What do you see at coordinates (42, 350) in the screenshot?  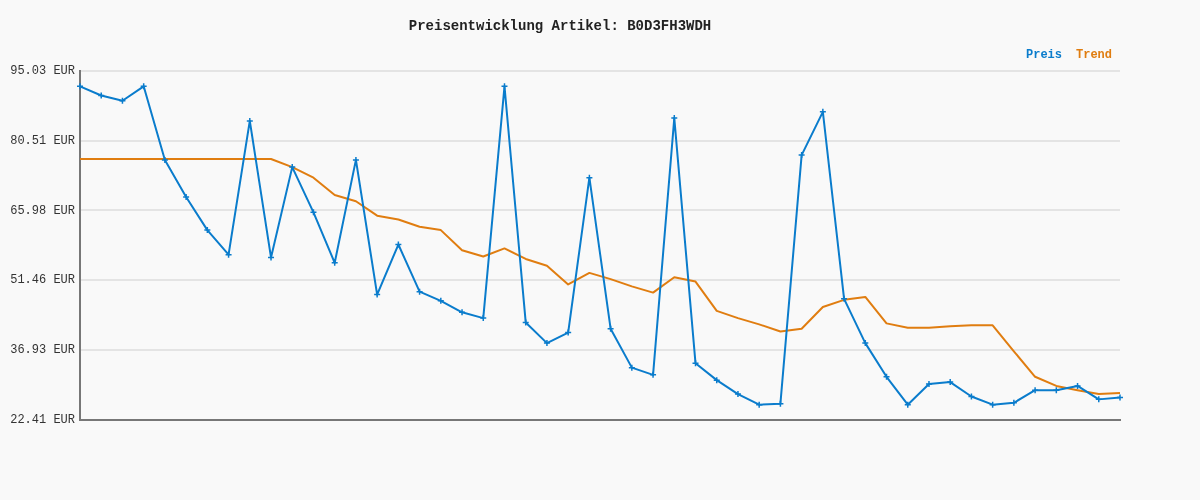 I see `y-tick-label: 36.93 EUR` at bounding box center [42, 350].